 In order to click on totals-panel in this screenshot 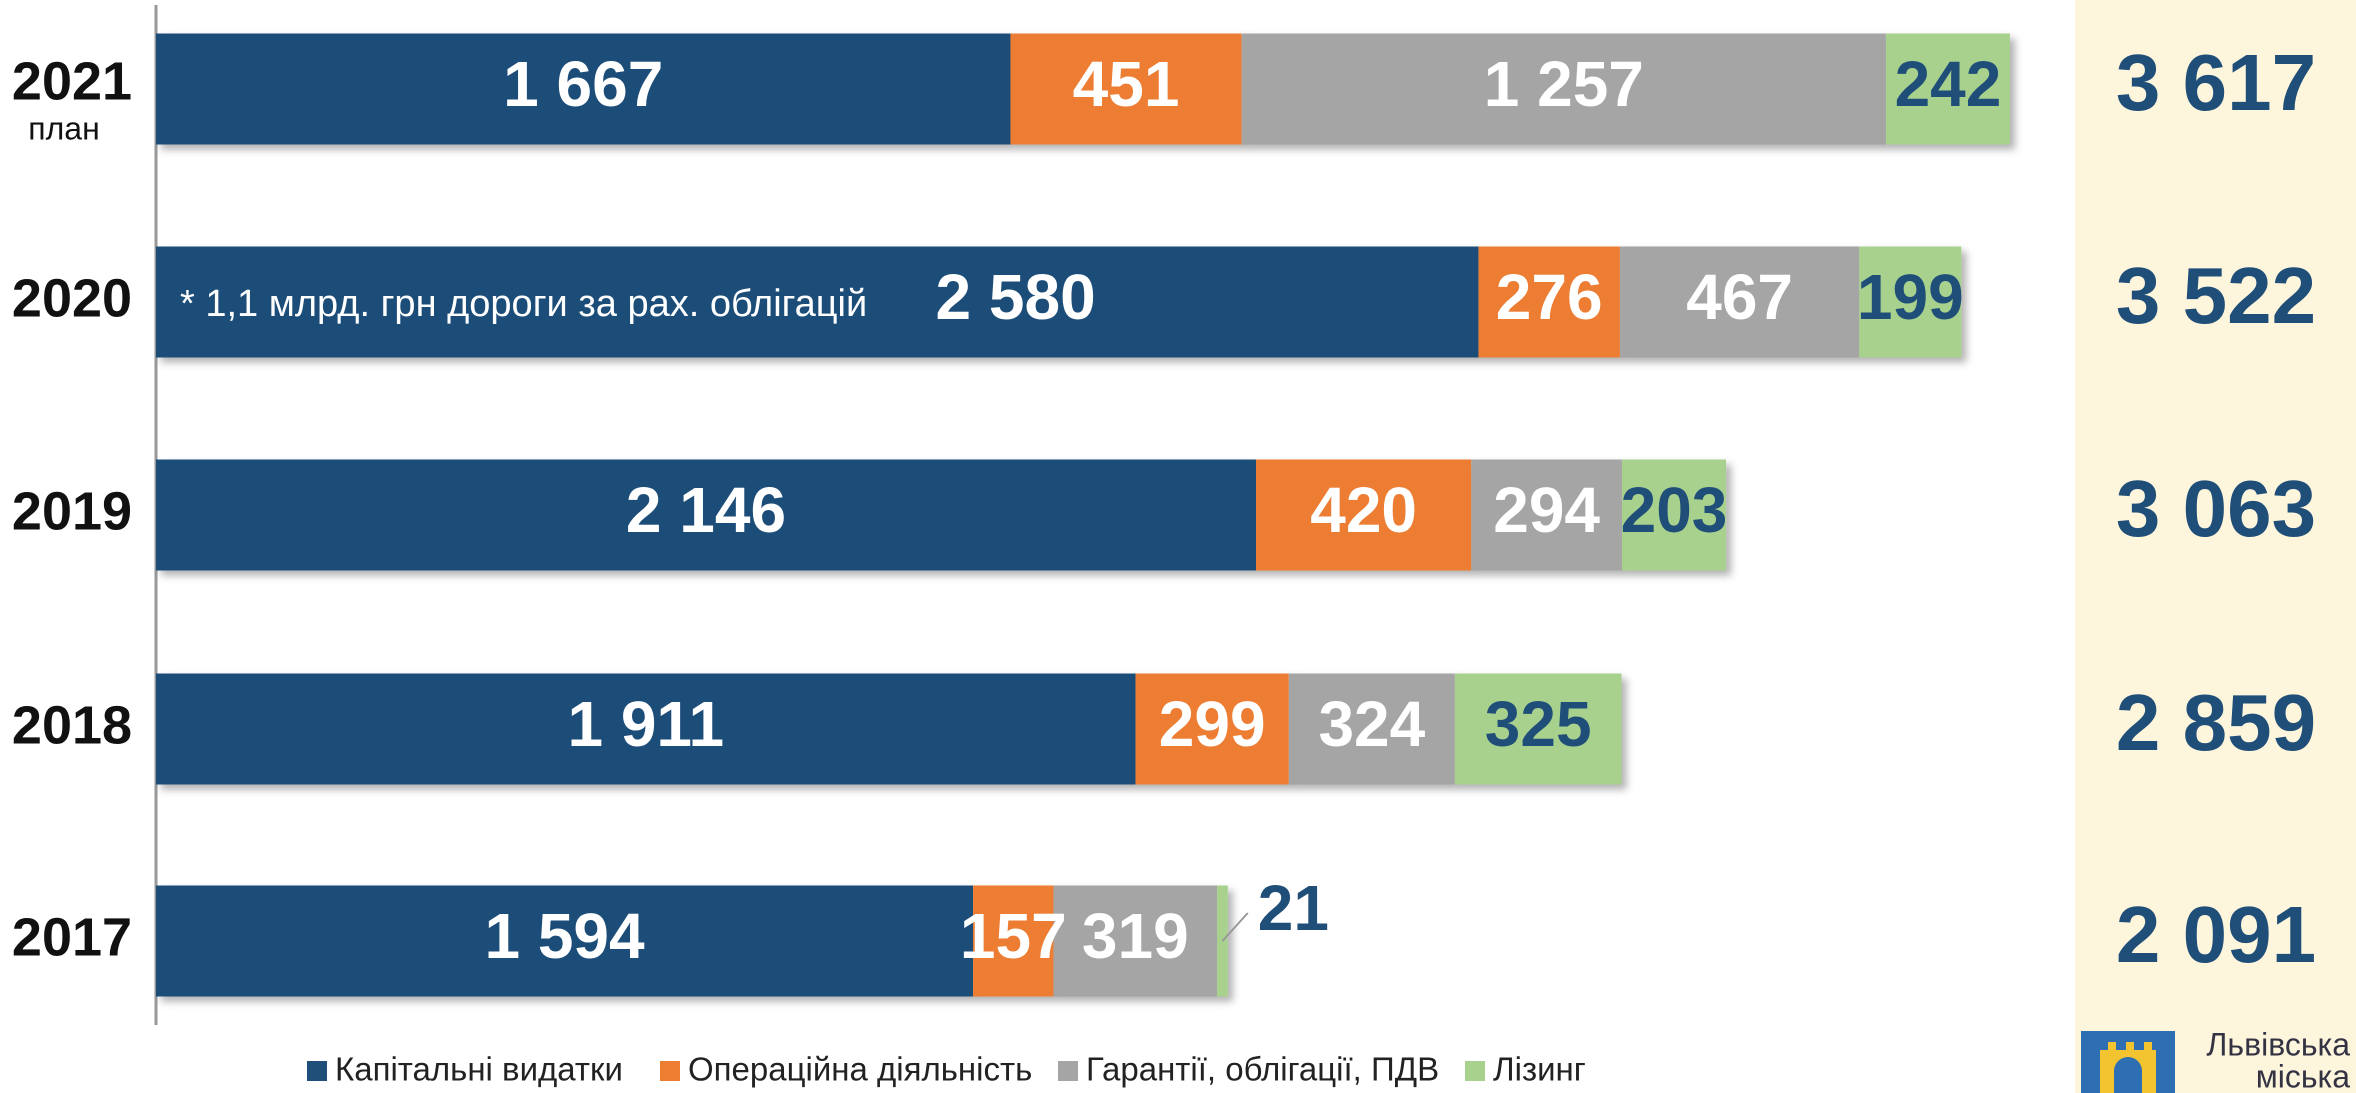, I will do `click(2215, 546)`.